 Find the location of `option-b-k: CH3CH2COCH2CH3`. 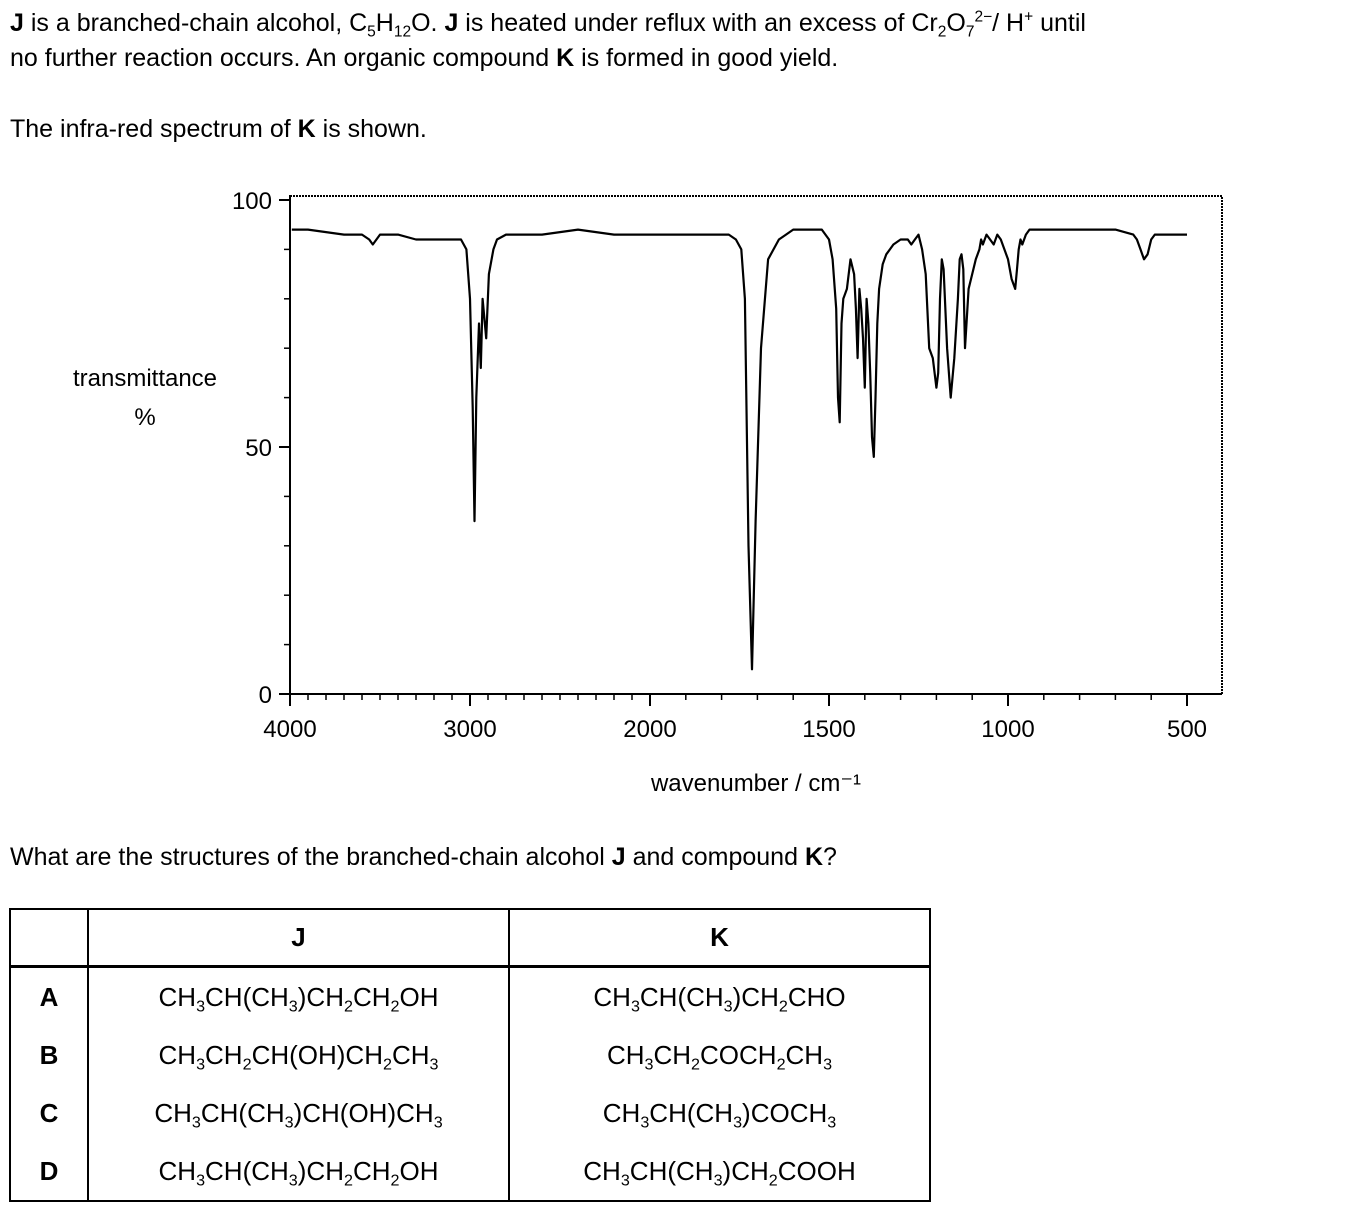

option-b-k: CH3CH2COCH2CH3 is located at coordinates (719, 1055).